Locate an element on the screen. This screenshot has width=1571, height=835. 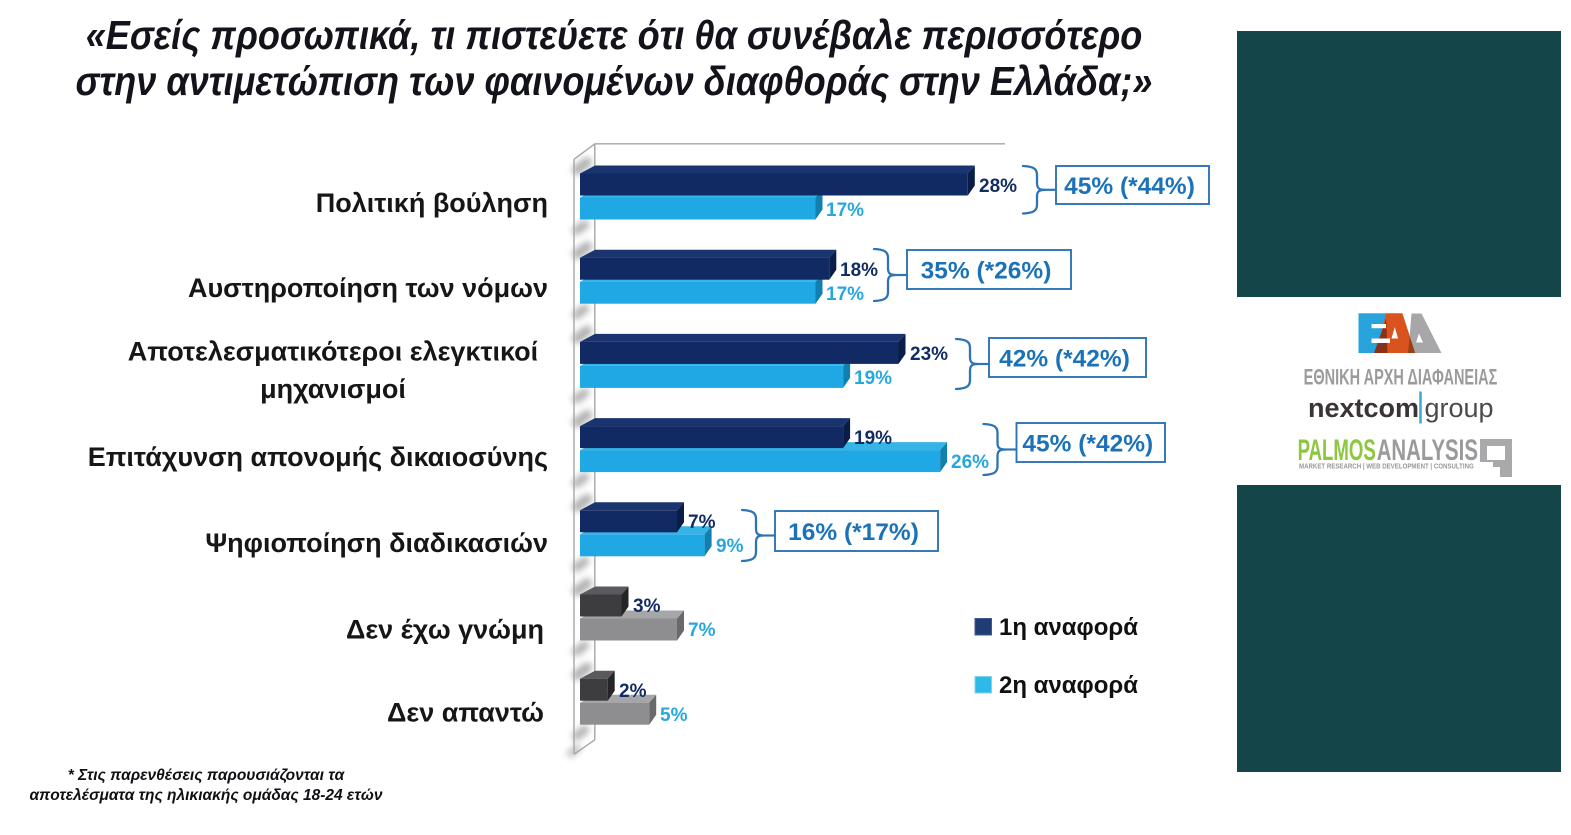
svg-text: Ψηφιοποίηση διαδικασιών is located at coordinates (376, 543).